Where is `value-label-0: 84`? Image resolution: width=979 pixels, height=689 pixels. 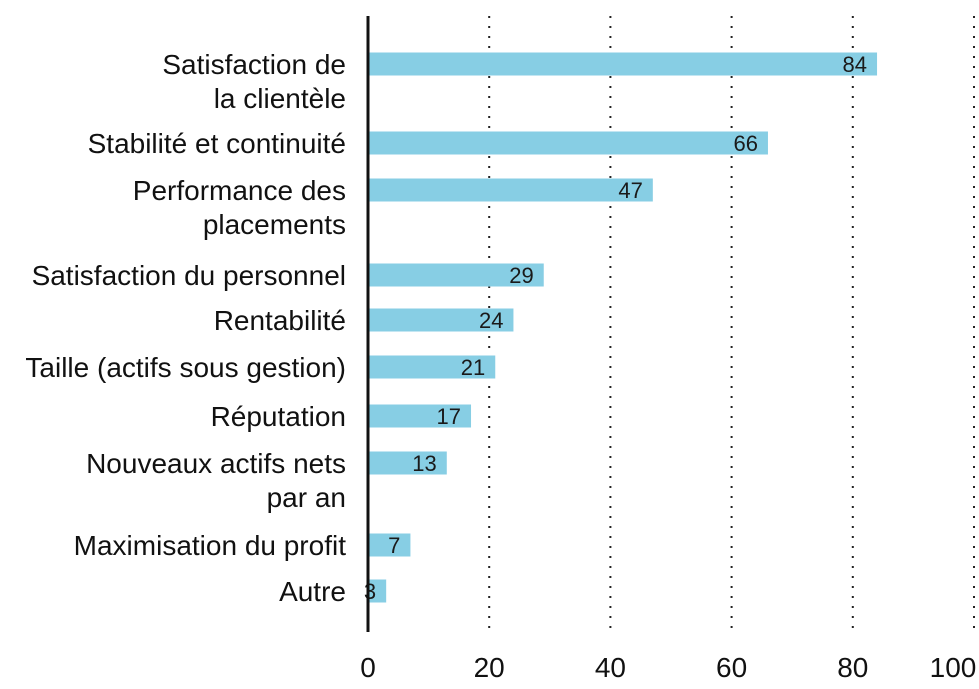 value-label-0: 84 is located at coordinates (855, 64).